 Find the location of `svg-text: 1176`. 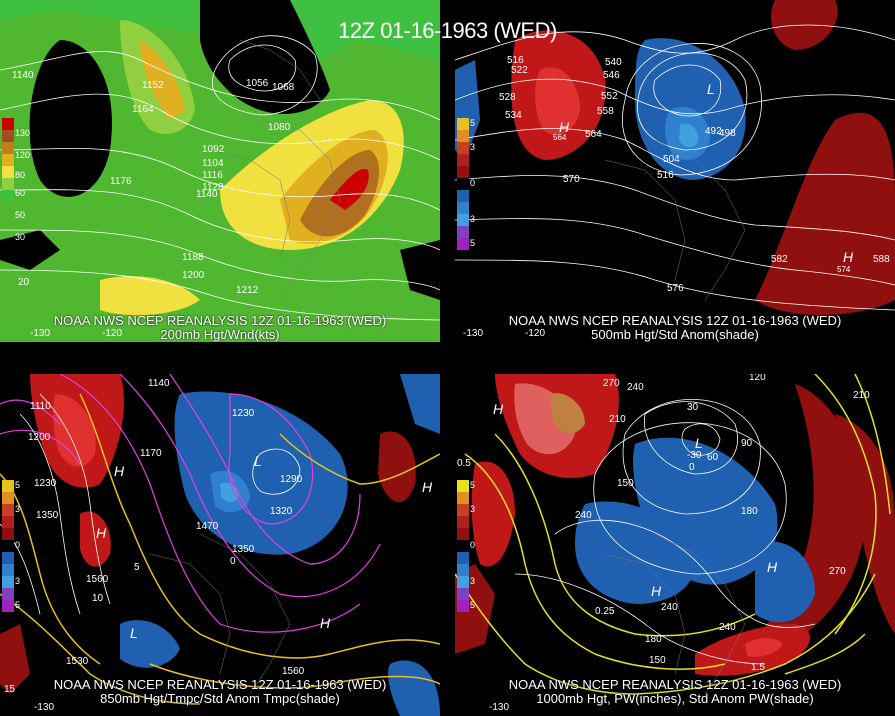

svg-text: 1176 is located at coordinates (121, 181).